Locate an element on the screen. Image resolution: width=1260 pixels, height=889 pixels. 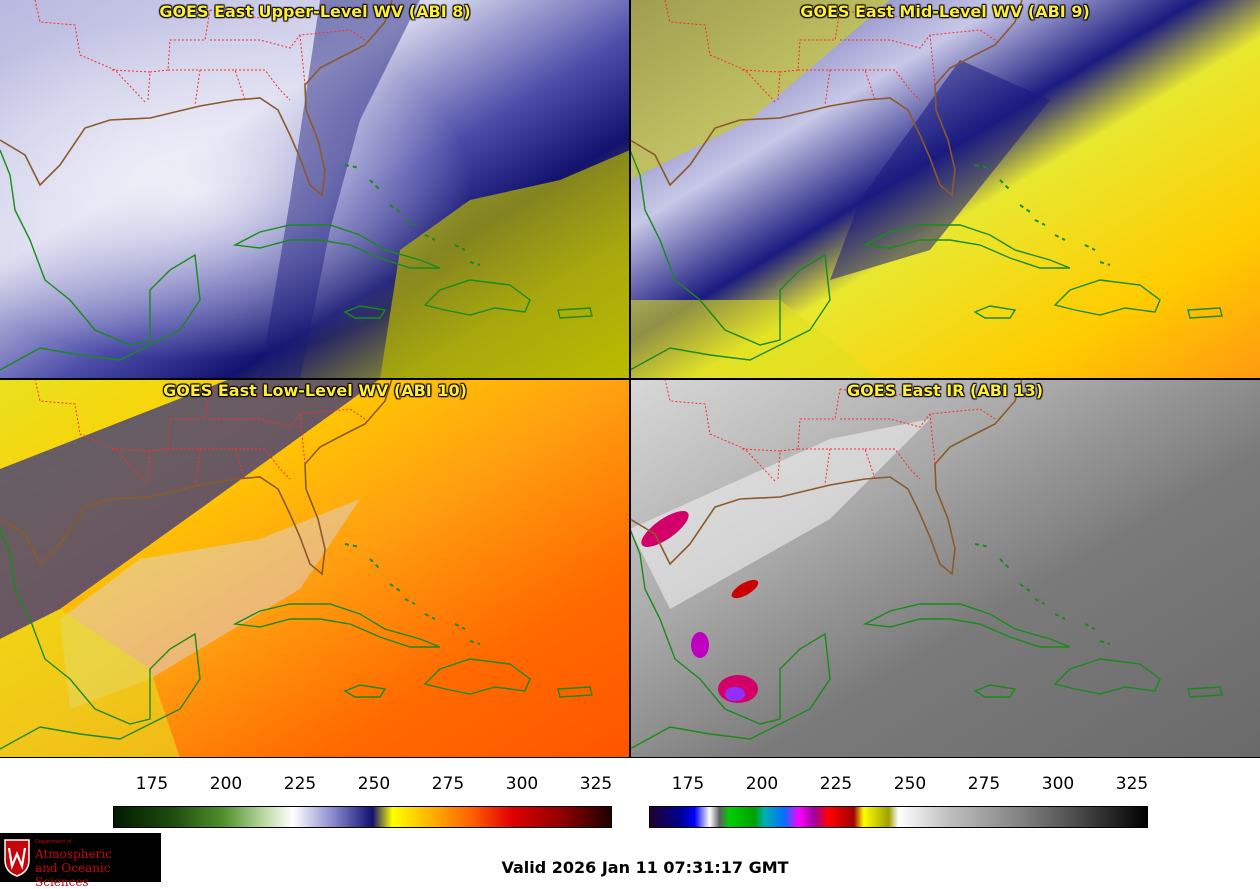
wv-colorbar is located at coordinates (362, 817).